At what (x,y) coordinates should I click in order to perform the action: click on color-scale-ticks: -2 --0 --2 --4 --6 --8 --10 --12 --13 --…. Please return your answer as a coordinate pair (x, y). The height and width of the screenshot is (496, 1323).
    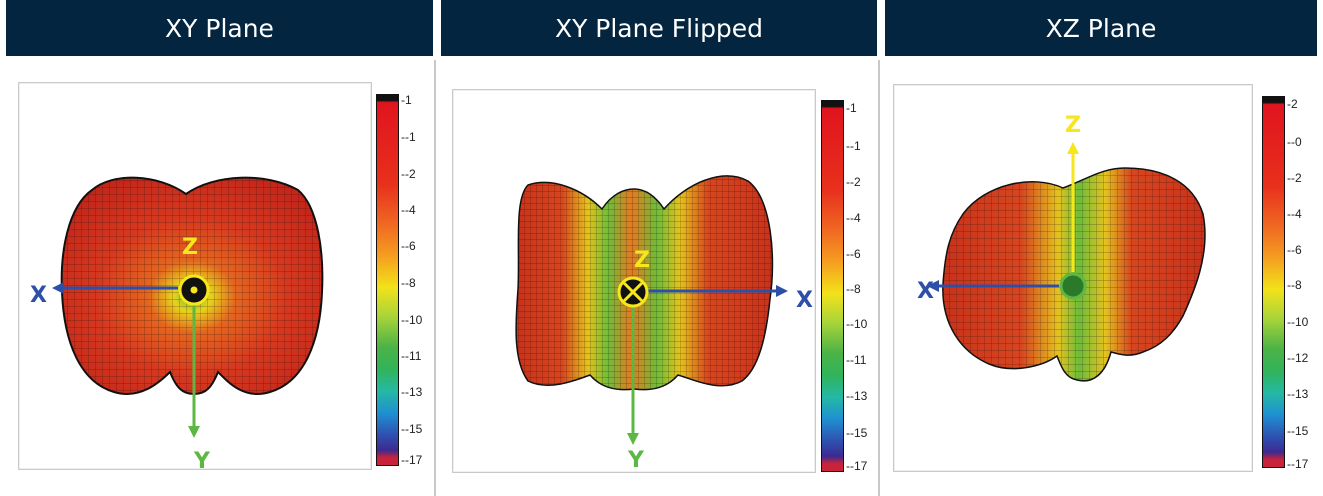
    Looking at the image, I should click on (1304, 283).